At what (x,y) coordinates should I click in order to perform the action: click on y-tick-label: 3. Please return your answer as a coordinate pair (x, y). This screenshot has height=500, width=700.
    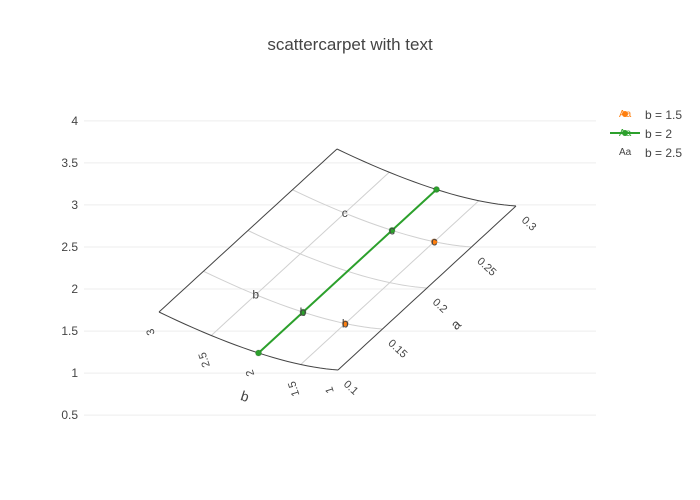
    Looking at the image, I should click on (74, 205).